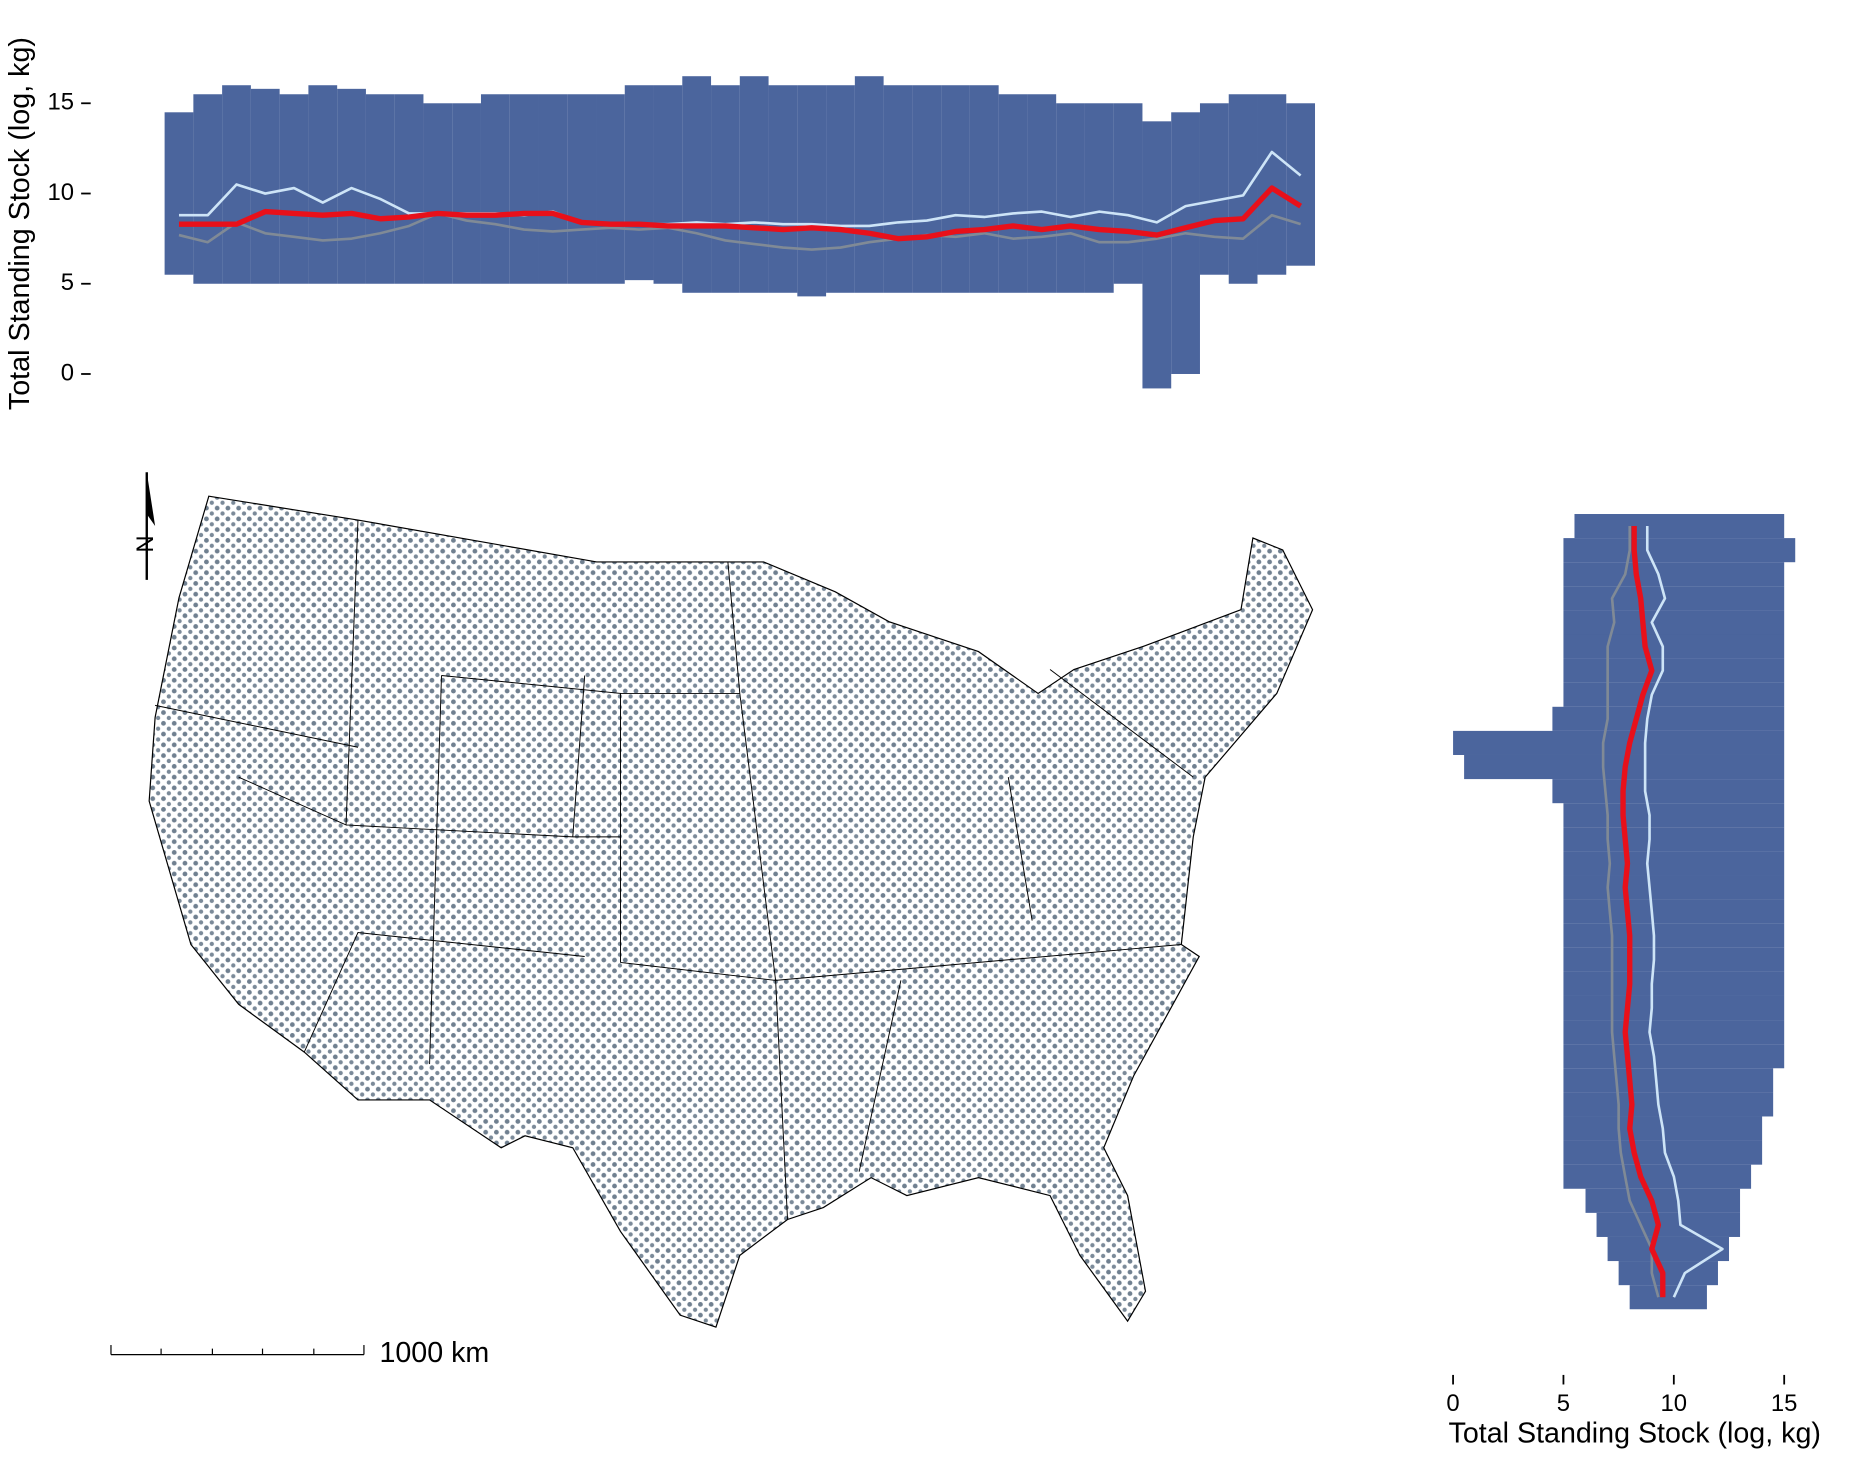 The width and height of the screenshot is (1871, 1461). Describe the element at coordinates (1674, 1403) in the screenshot. I see `x-tick-label: 10` at that location.